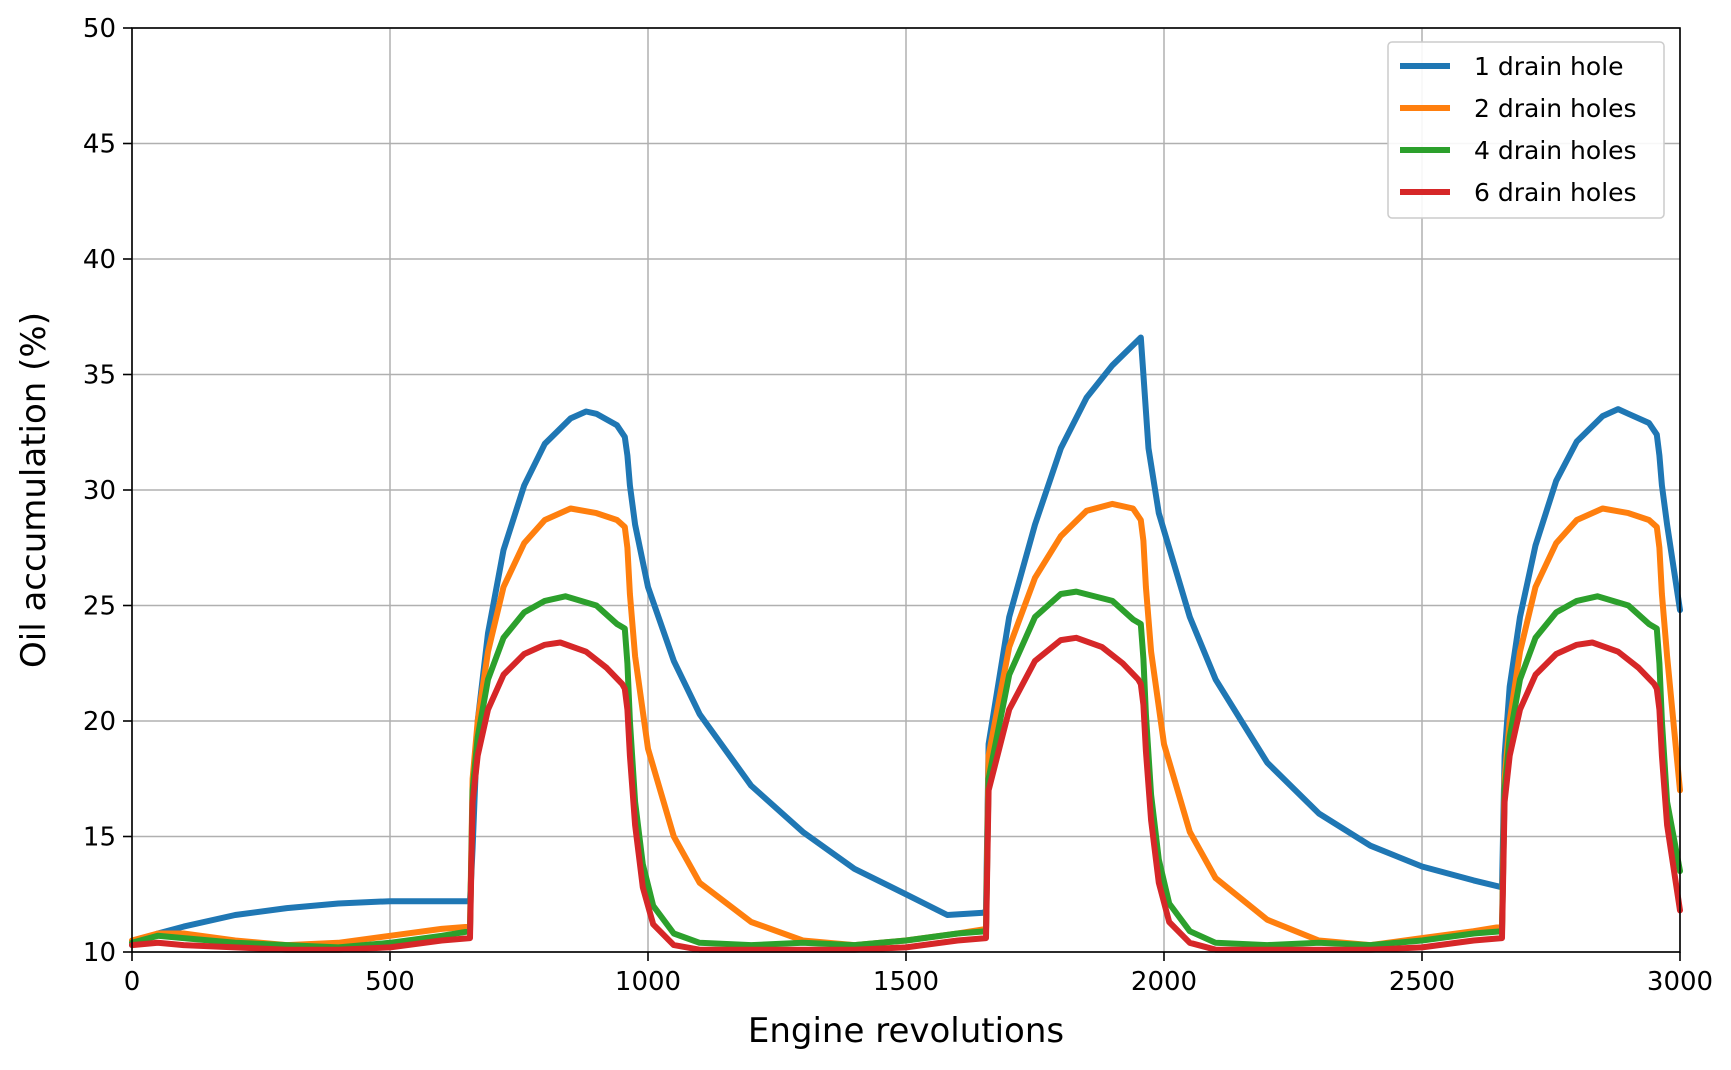  What do you see at coordinates (1164, 982) in the screenshot?
I see `x-tick-label: 2000` at bounding box center [1164, 982].